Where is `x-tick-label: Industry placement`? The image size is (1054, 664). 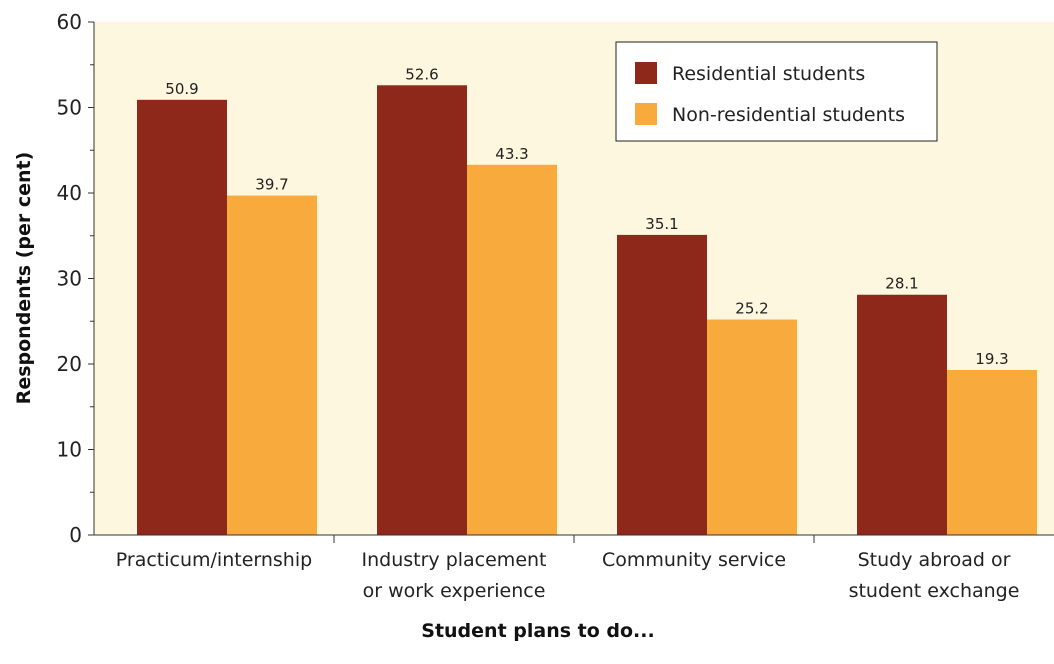 x-tick-label: Industry placement is located at coordinates (454, 560).